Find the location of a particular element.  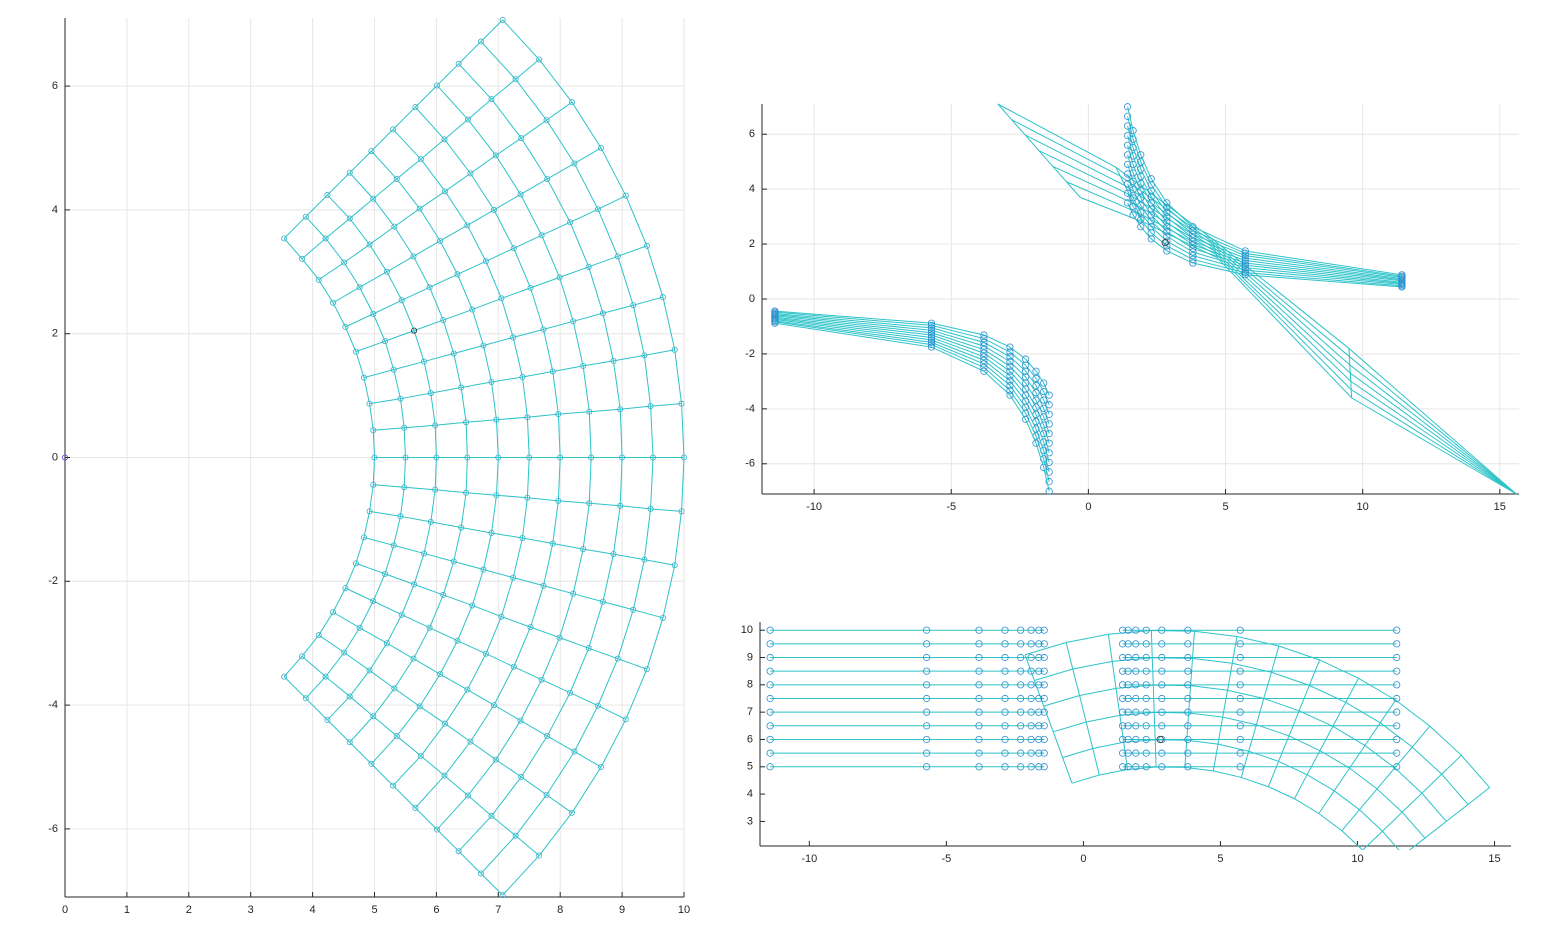

x-tick-label: 15 is located at coordinates (1500, 507).